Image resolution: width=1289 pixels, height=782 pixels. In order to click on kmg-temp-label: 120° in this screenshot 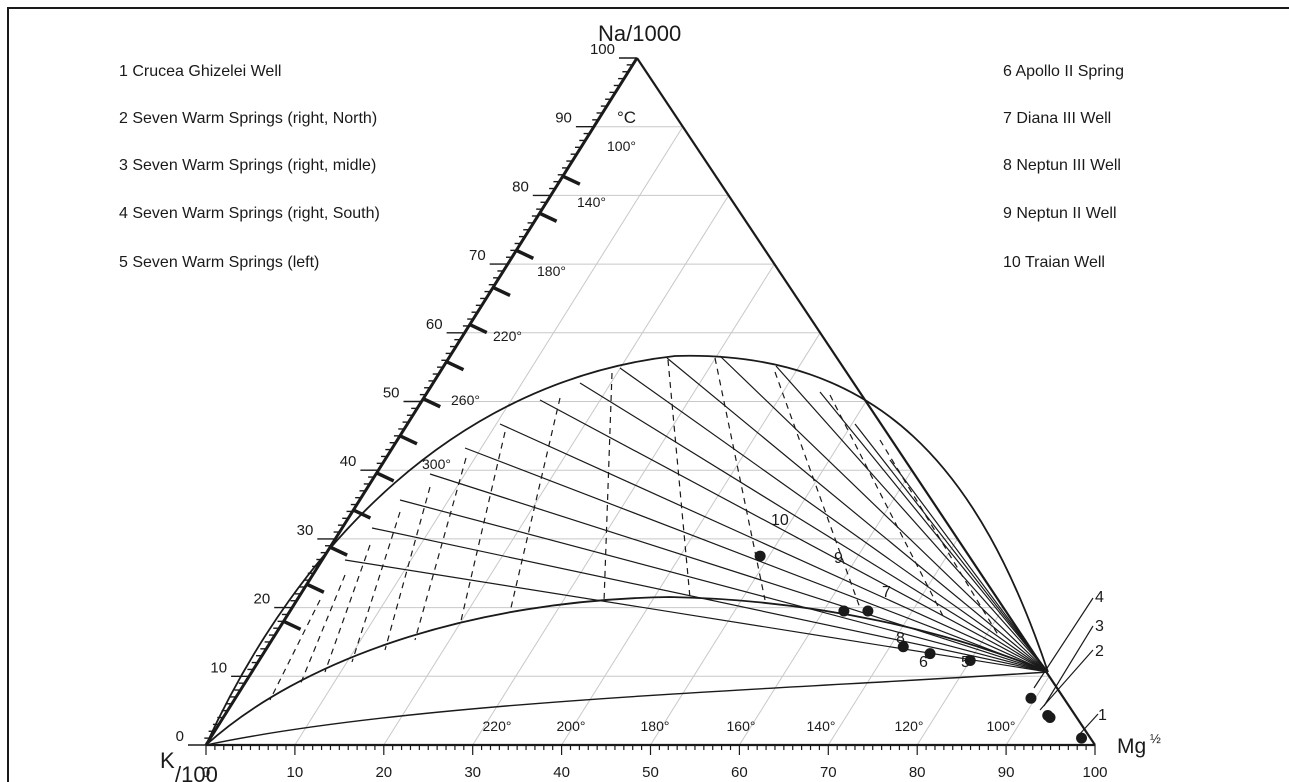, I will do `click(909, 726)`.